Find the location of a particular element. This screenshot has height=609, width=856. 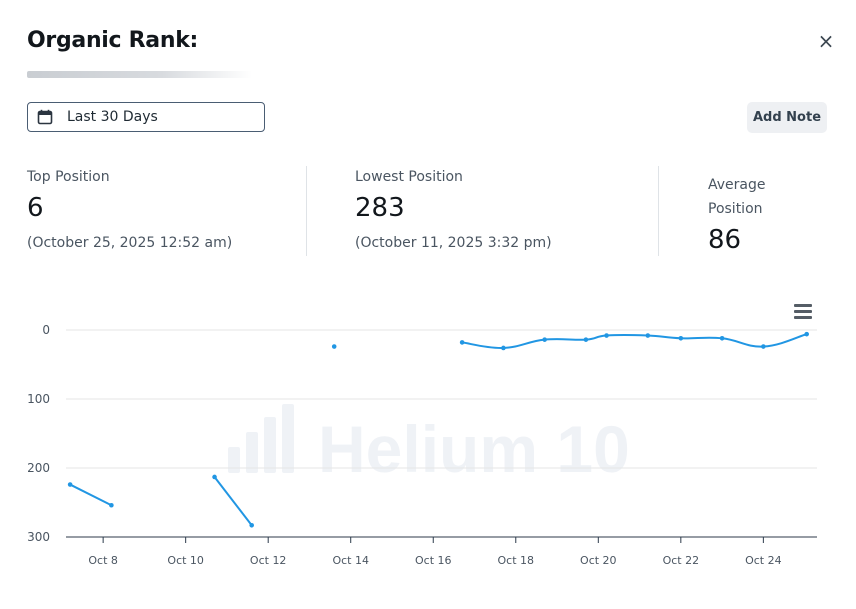

lowest-position-label: Lowest Position is located at coordinates (409, 177).